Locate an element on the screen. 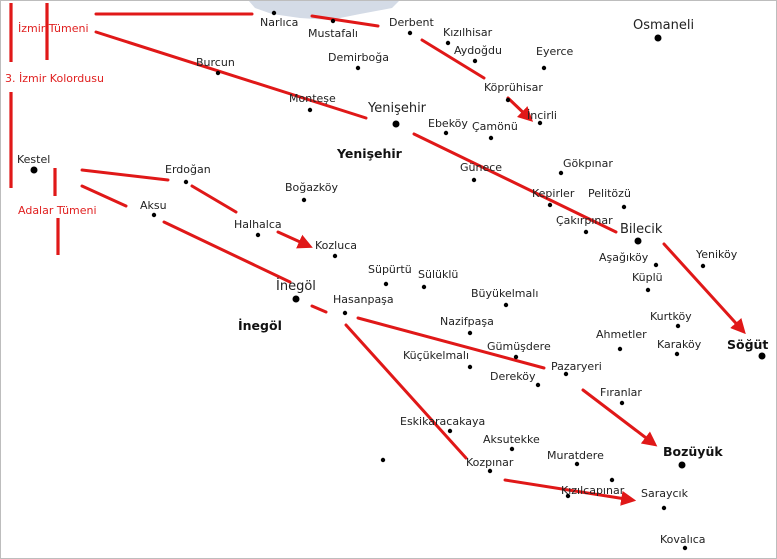 The image size is (777, 559). district-label-inegol: İnegöl is located at coordinates (260, 325).